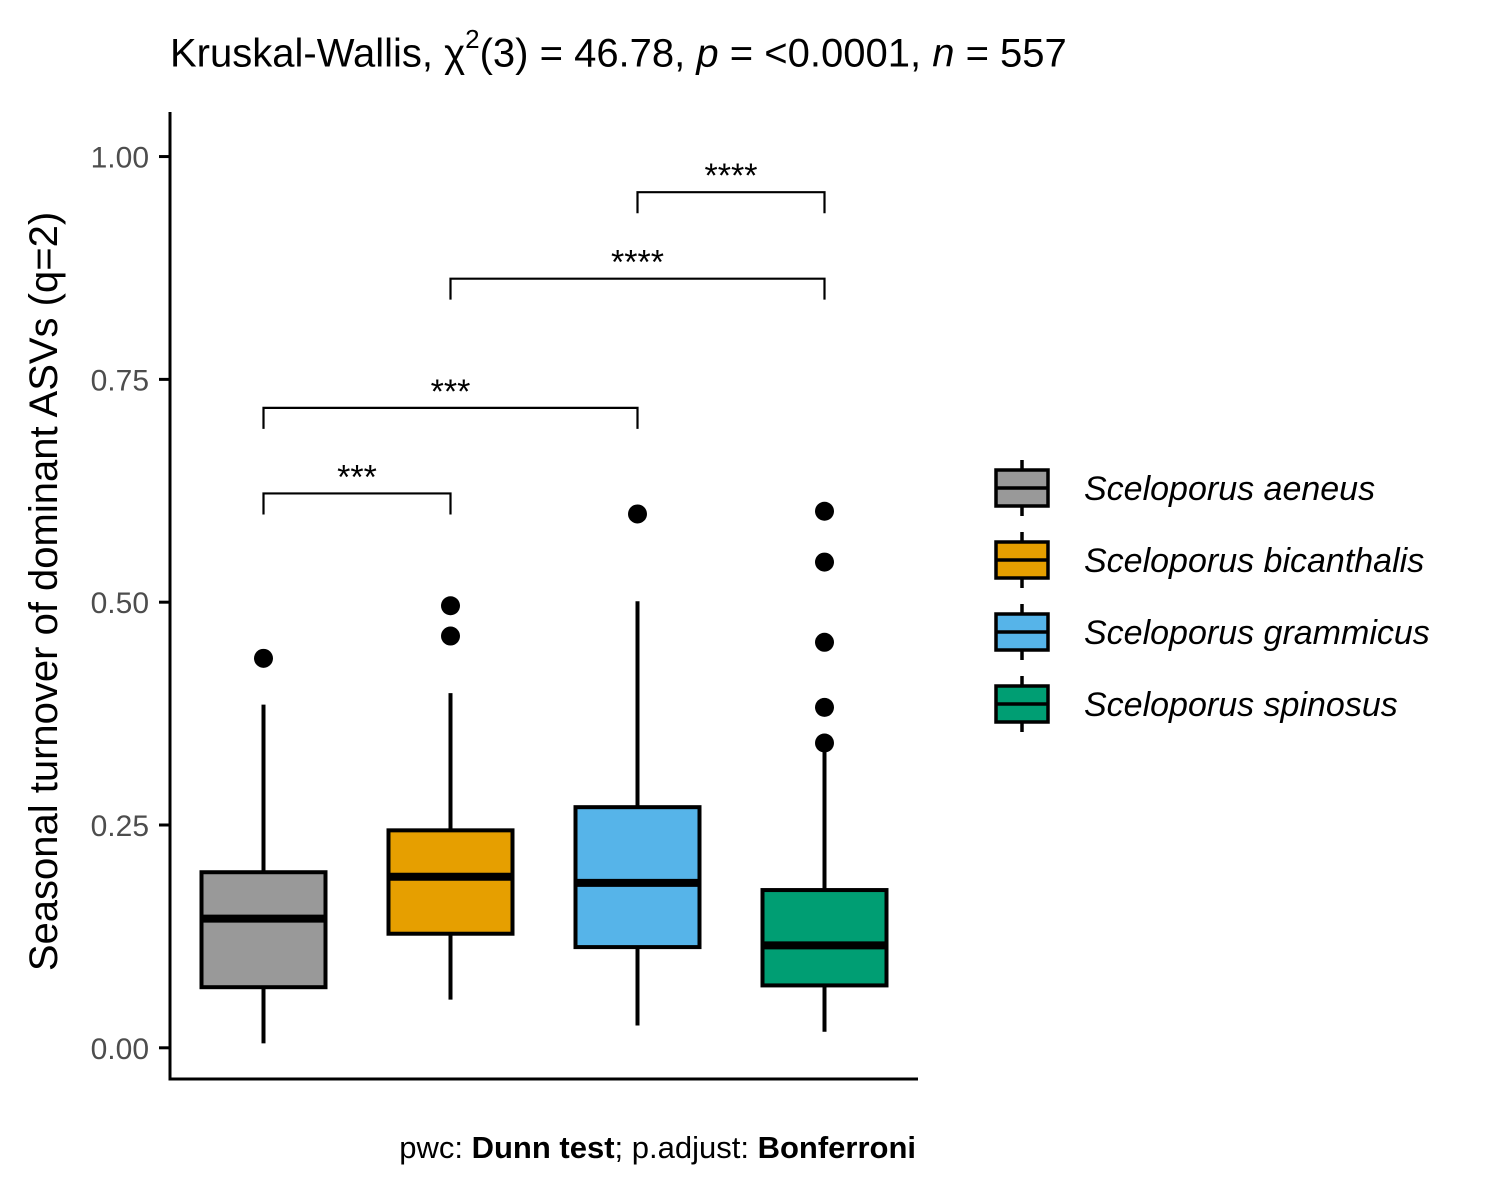  What do you see at coordinates (543, 1147) in the screenshot?
I see `caption-pwc-value: Dunn test` at bounding box center [543, 1147].